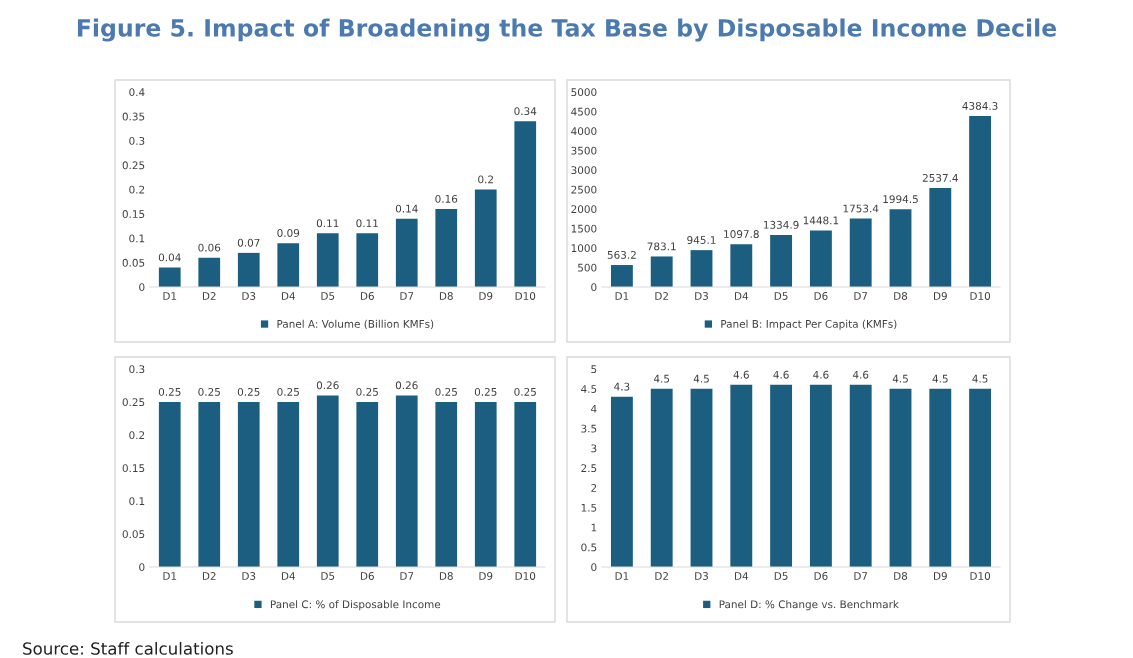 The height and width of the screenshot is (658, 1133). Describe the element at coordinates (446, 198) in the screenshot. I see `data-label: 0.16` at that location.